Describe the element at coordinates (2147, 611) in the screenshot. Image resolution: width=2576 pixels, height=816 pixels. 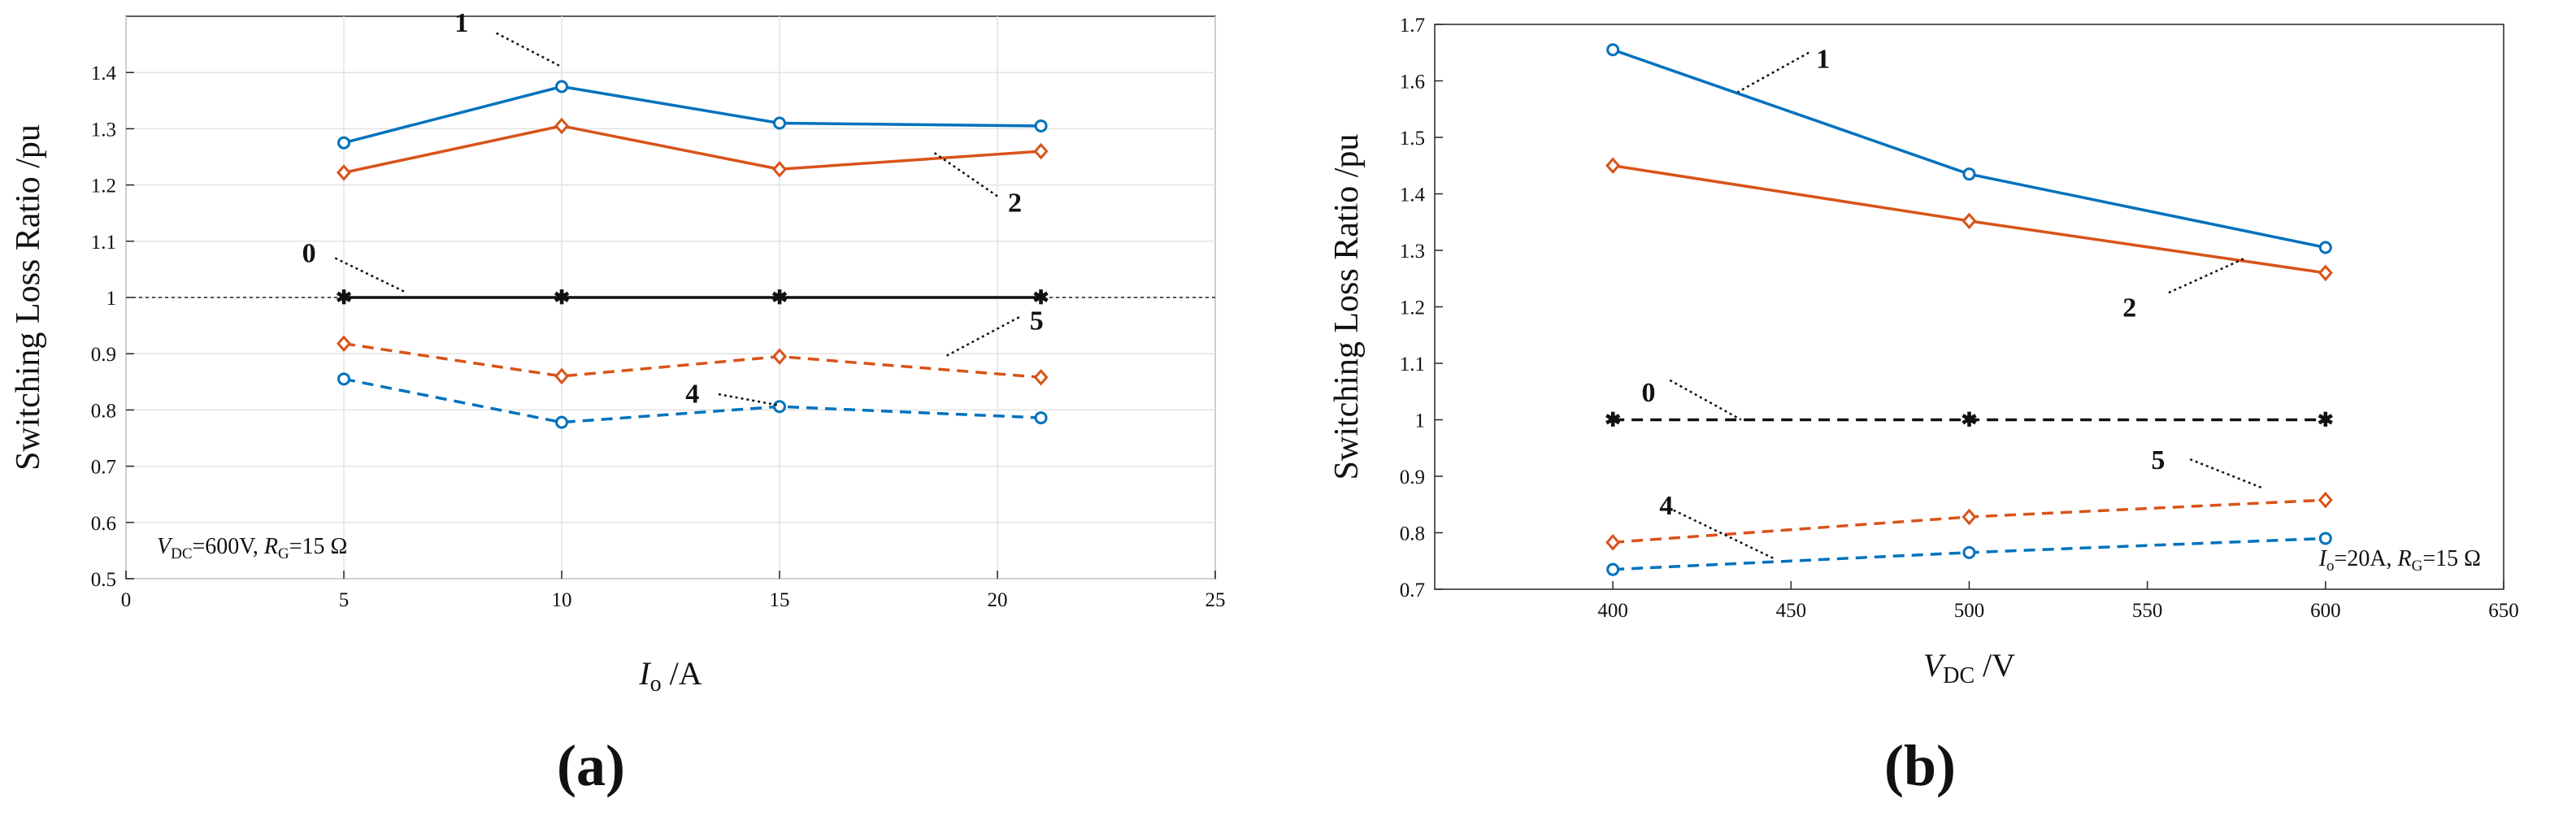
I see `x-tick-label: 550` at that location.